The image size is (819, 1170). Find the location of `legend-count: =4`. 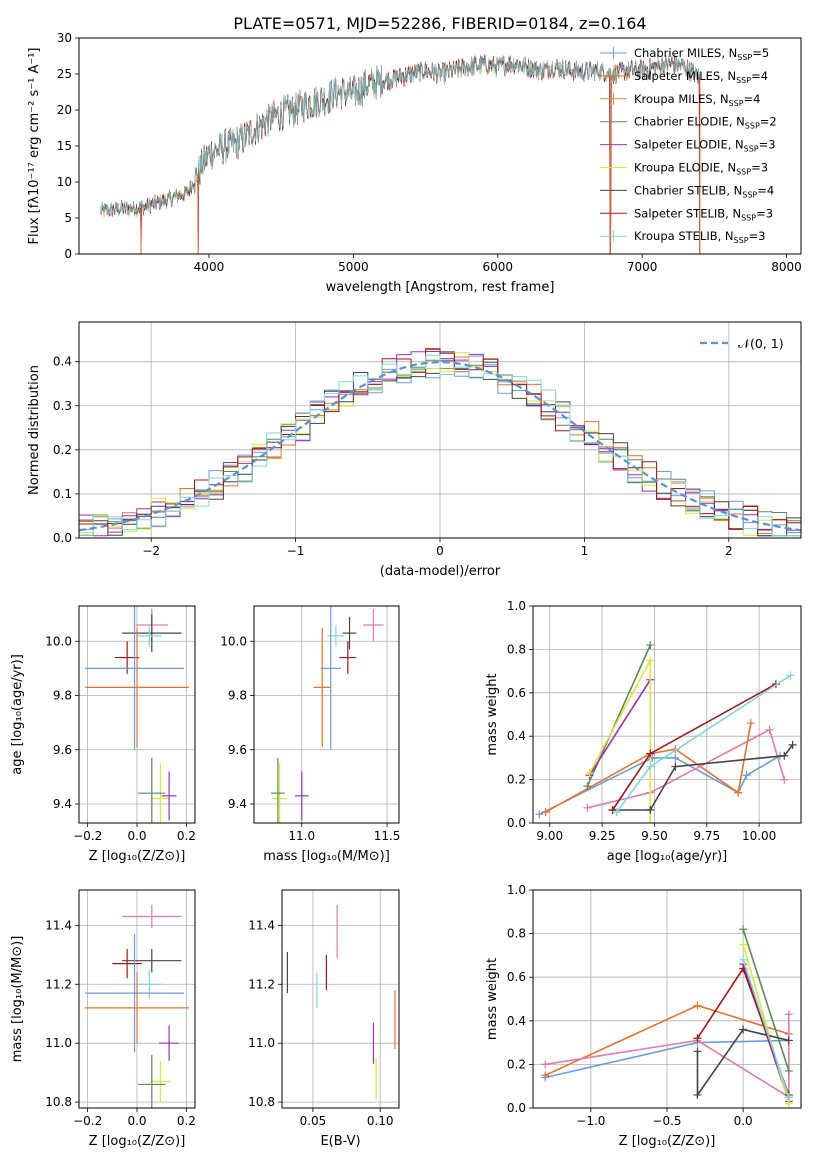

legend-count: =4 is located at coordinates (752, 99).